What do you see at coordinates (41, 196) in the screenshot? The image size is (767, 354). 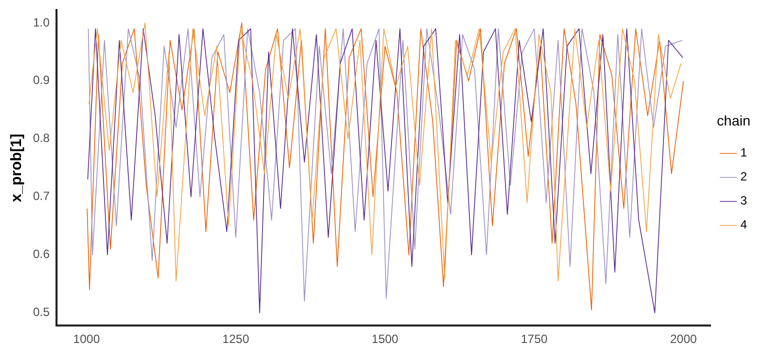 I see `y-tick-label: 0.7` at bounding box center [41, 196].